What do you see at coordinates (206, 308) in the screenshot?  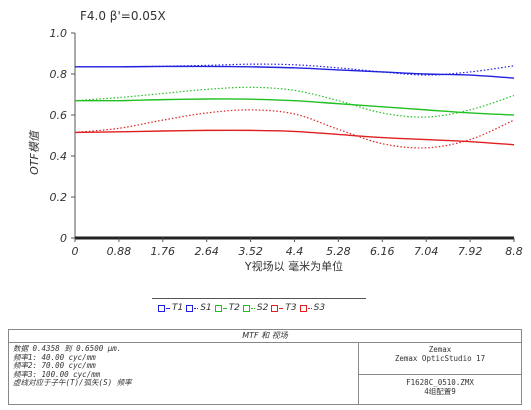 I see `legend-label: S1` at bounding box center [206, 308].